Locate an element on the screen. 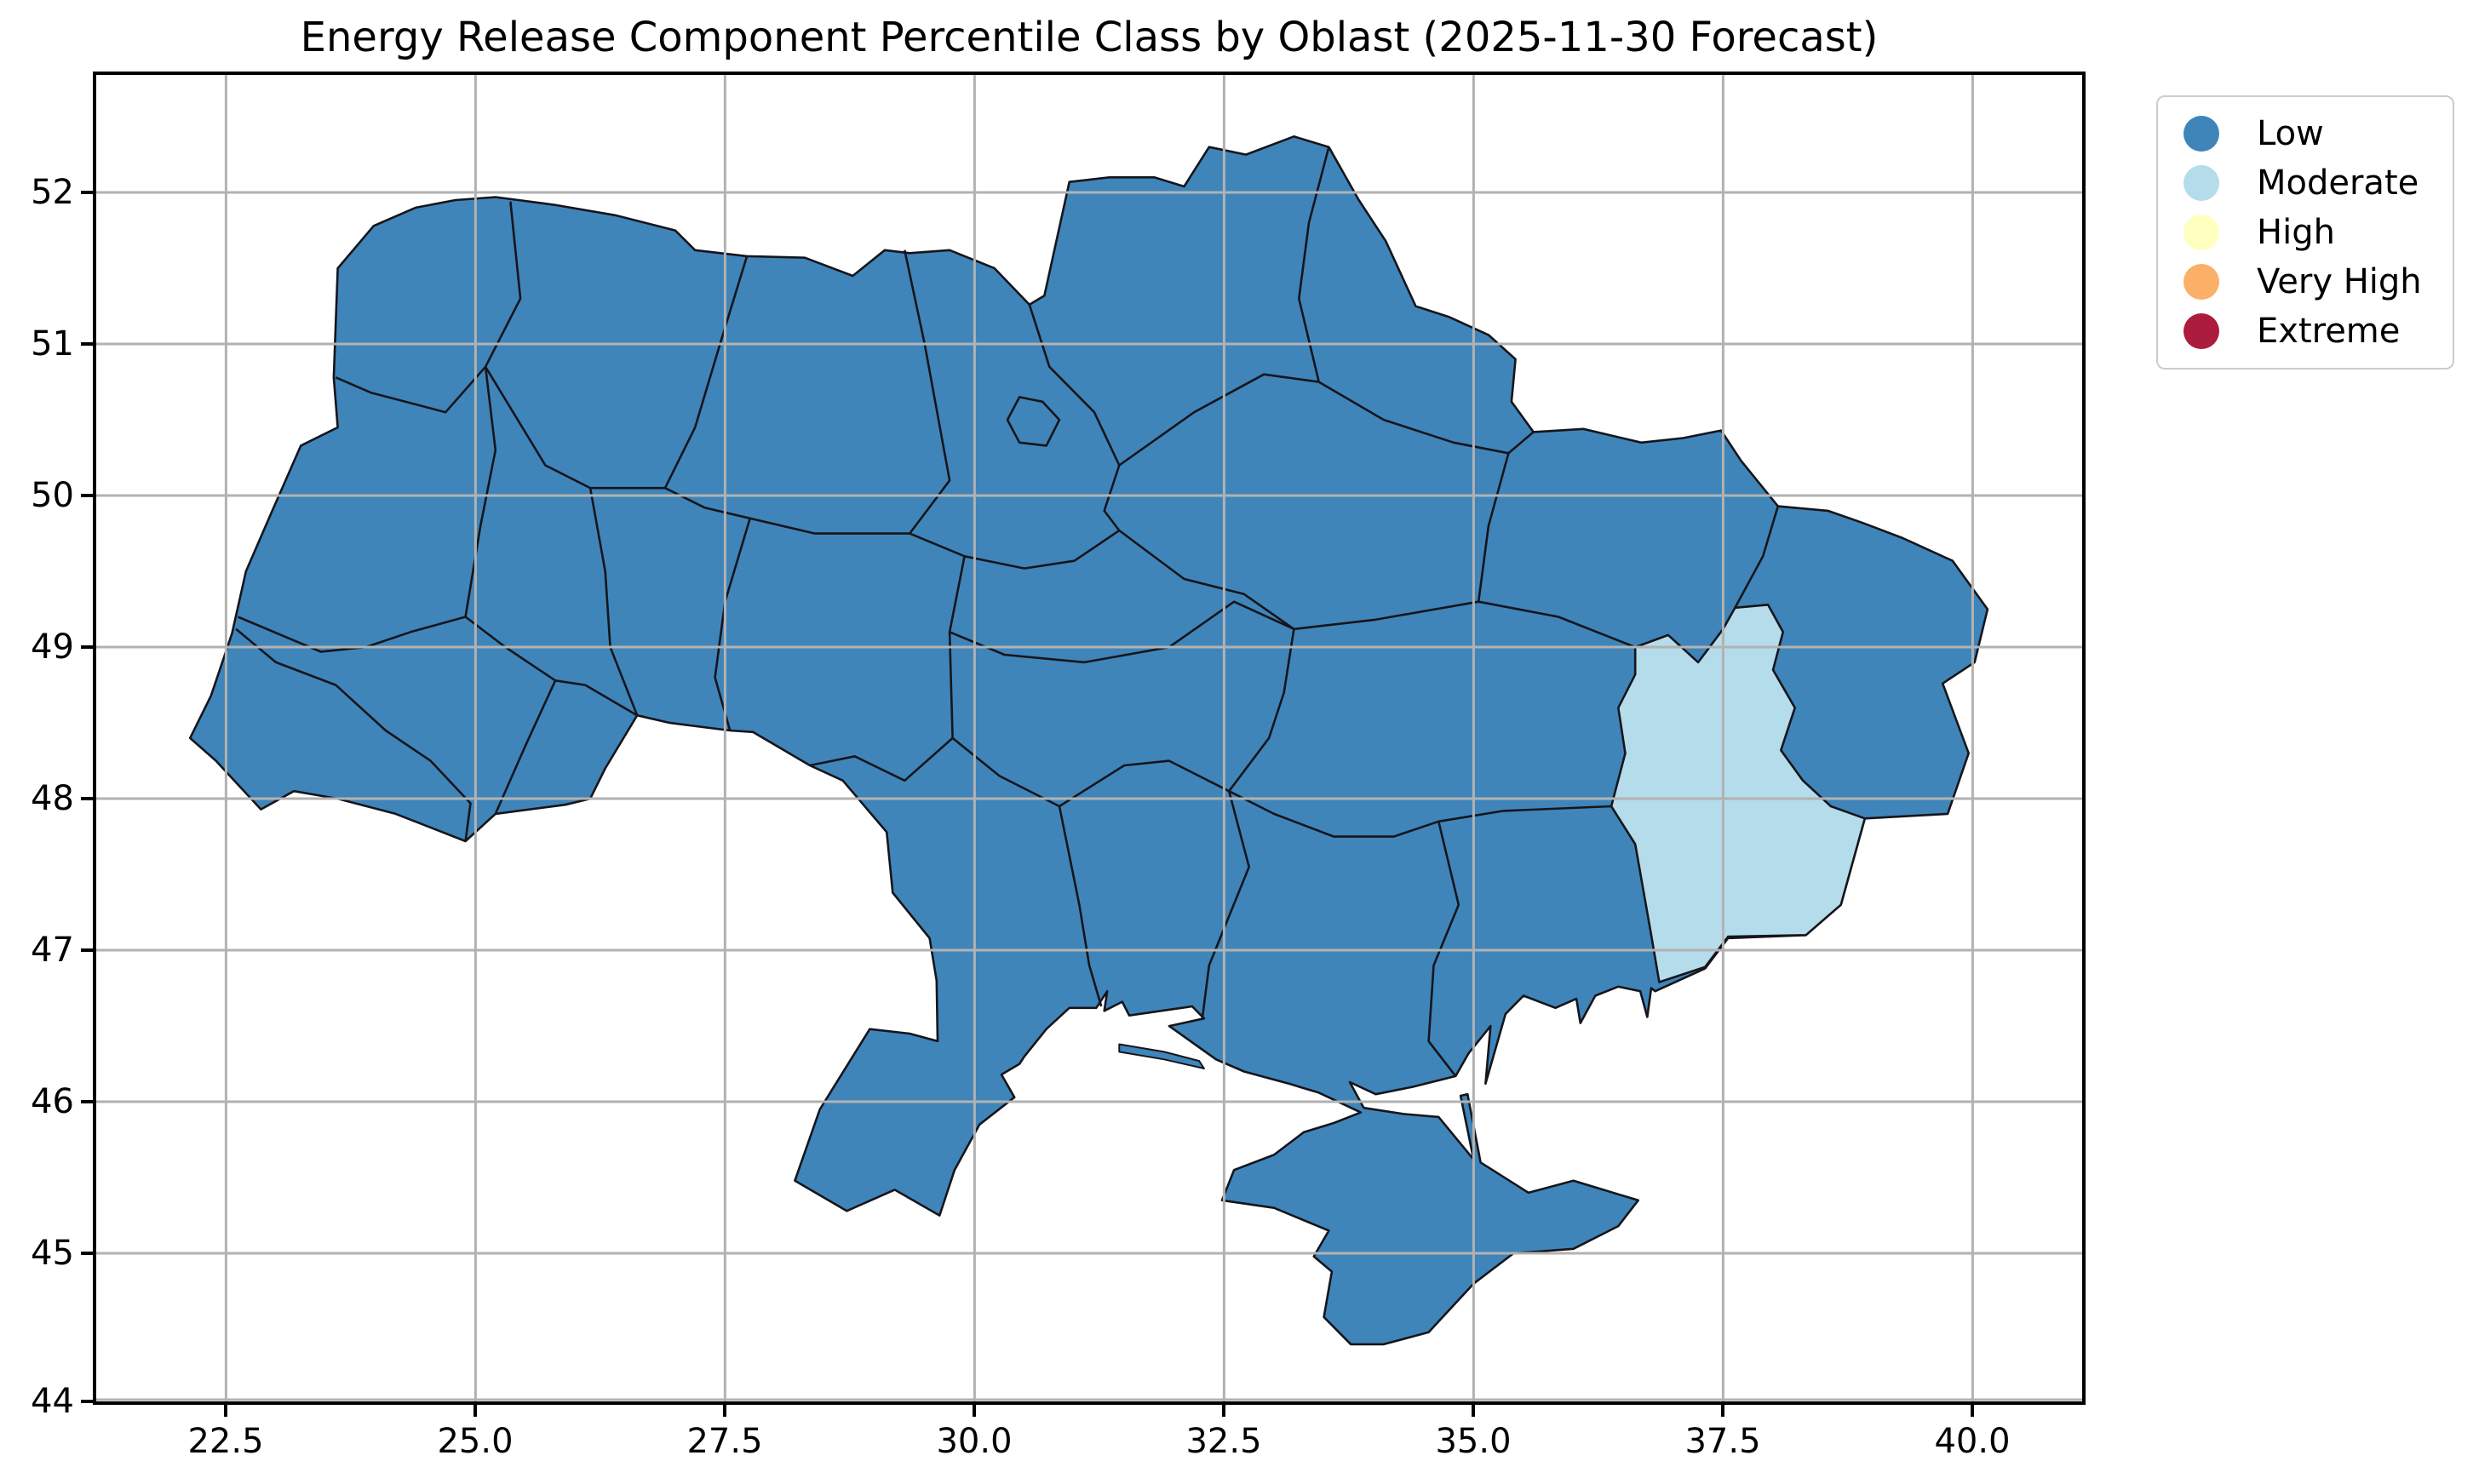 The height and width of the screenshot is (1484, 2479). y-tick-label: 44 is located at coordinates (52, 1402).